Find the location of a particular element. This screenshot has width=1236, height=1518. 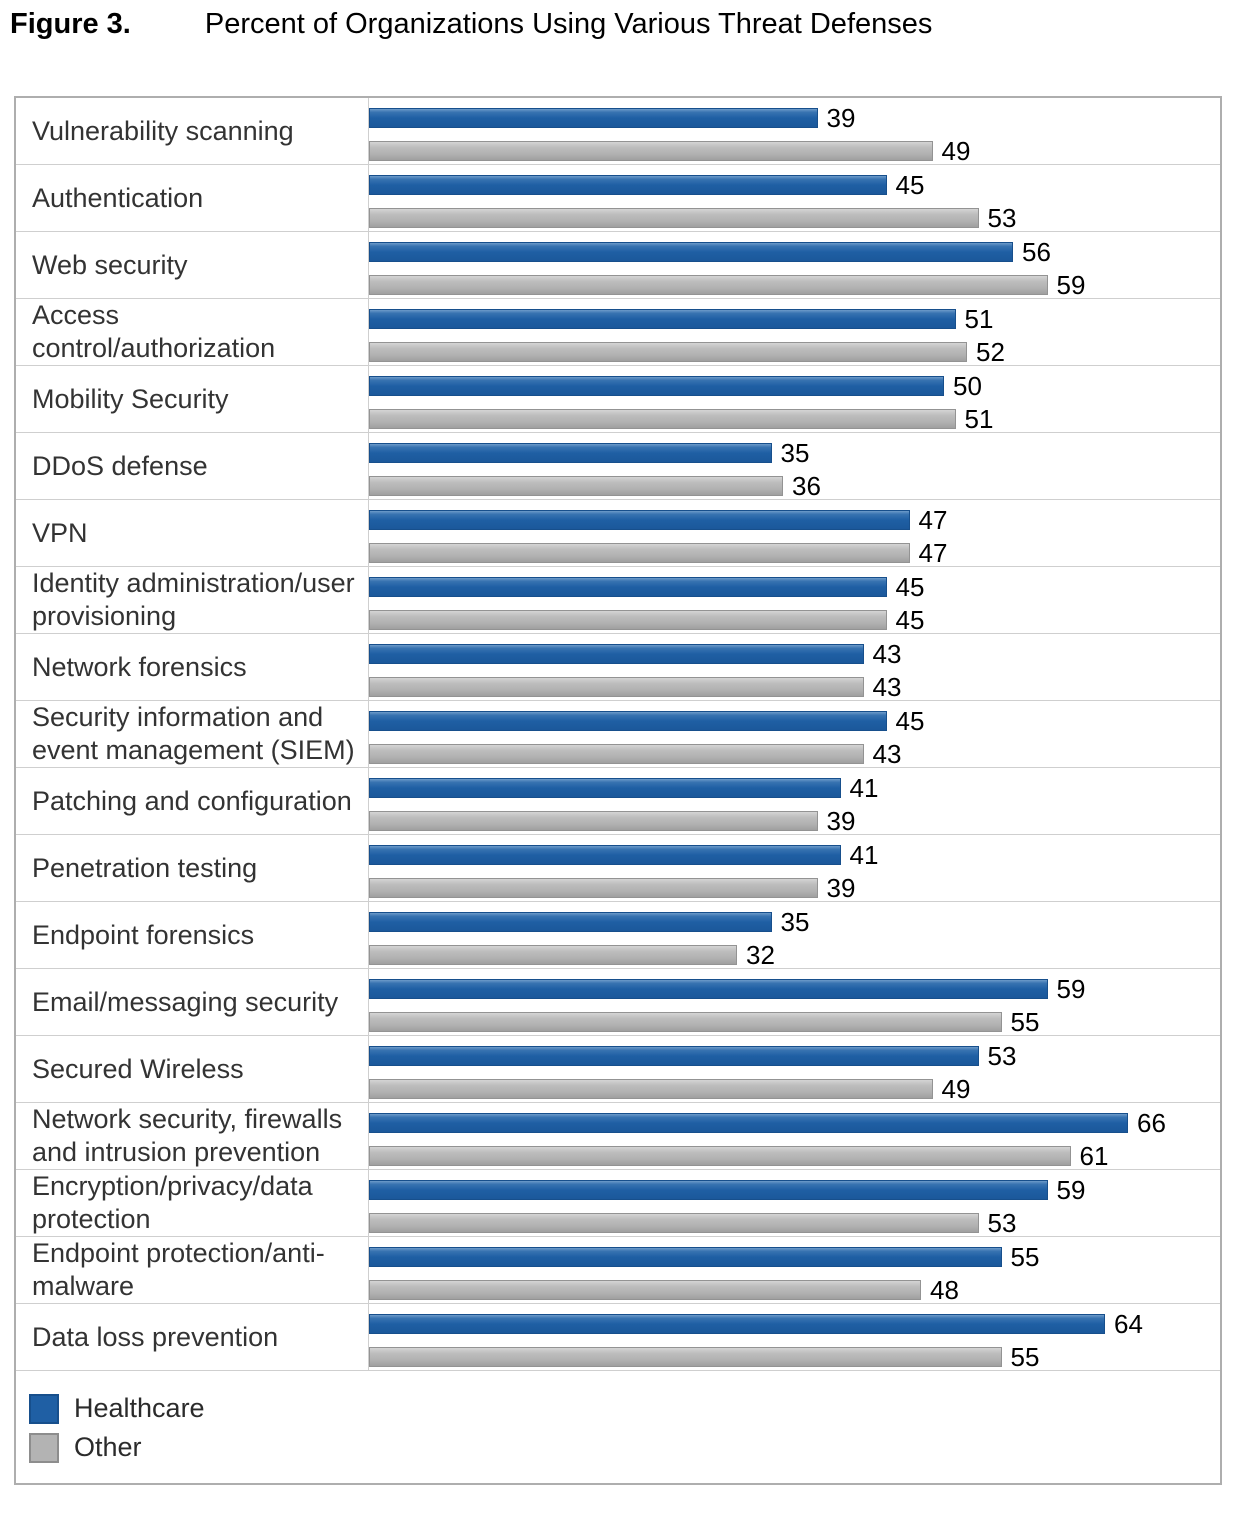

other-bar-line: 51 is located at coordinates (794, 419).